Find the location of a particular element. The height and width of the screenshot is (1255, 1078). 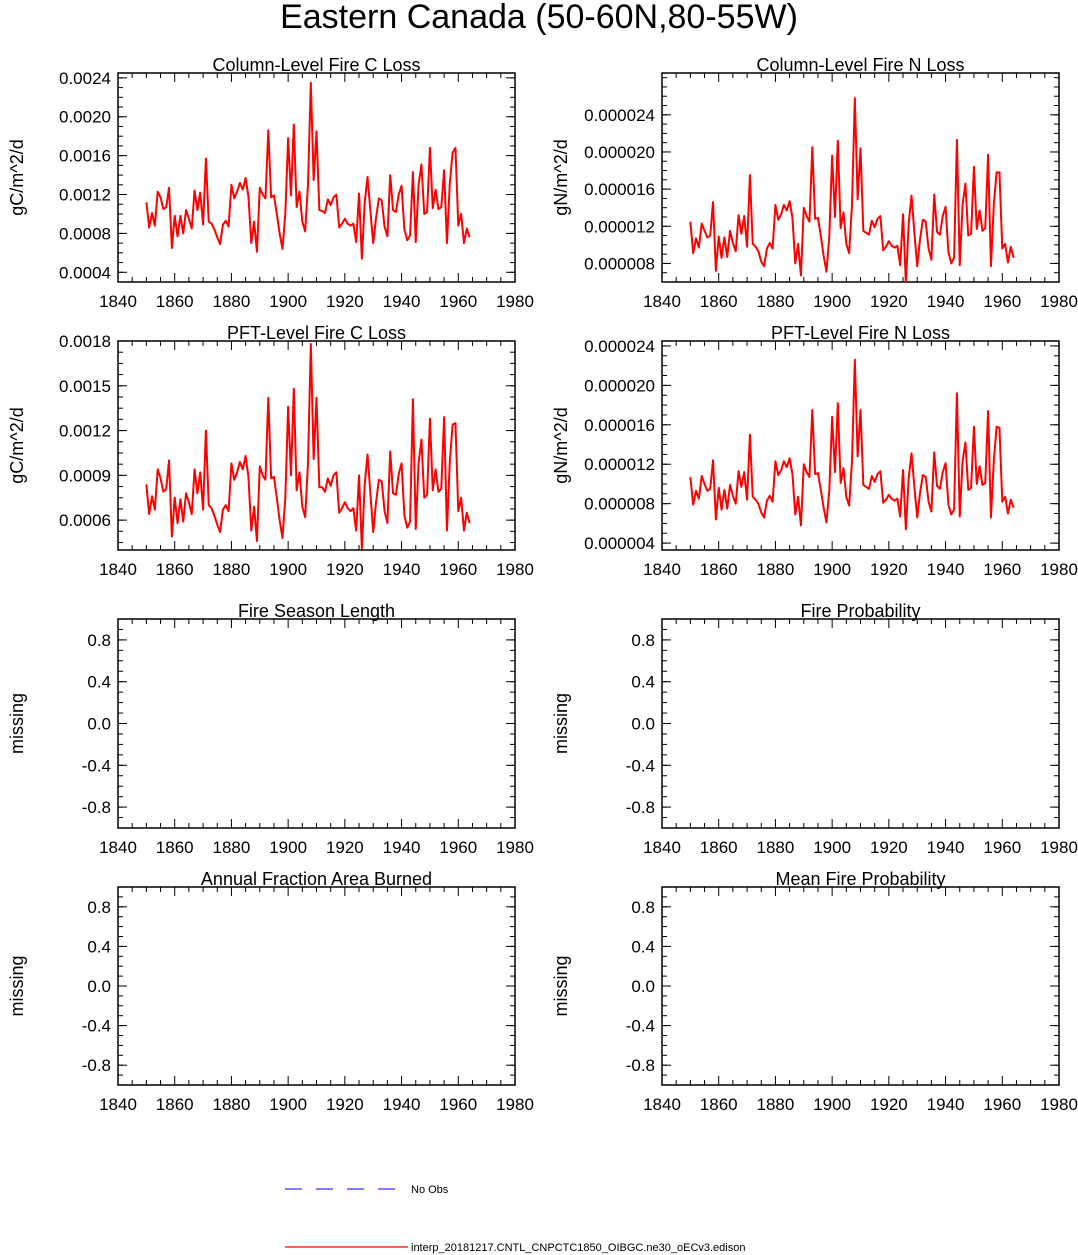

panel-title: Annual Fraction Area Burned is located at coordinates (316, 879).